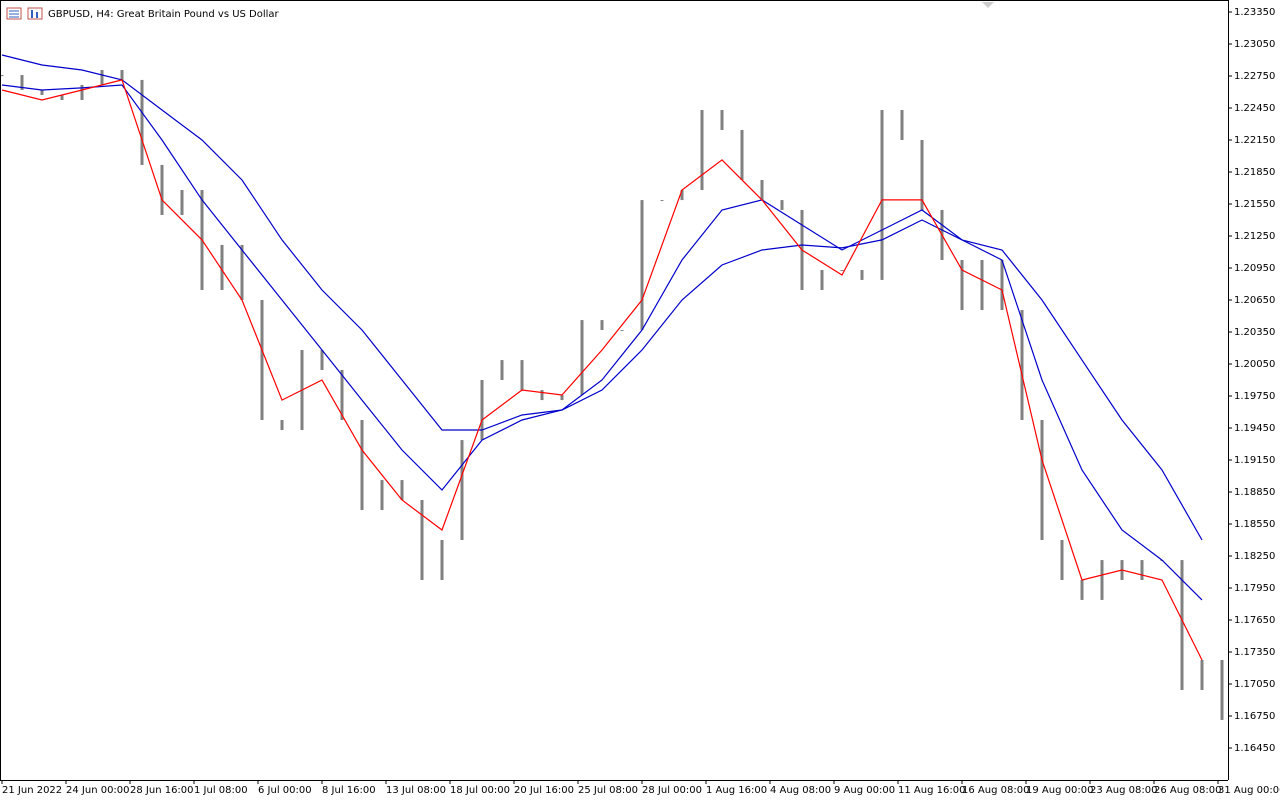 This screenshot has width=1280, height=800. What do you see at coordinates (285, 790) in the screenshot?
I see `x-tick-label: 6 Jul 00:00` at bounding box center [285, 790].